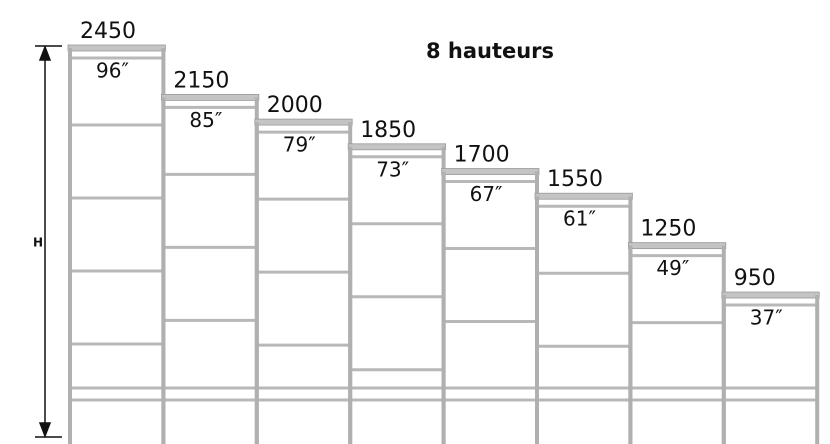 This screenshot has height=444, width=830. I want to click on height-inches: 85″, so click(205, 120).